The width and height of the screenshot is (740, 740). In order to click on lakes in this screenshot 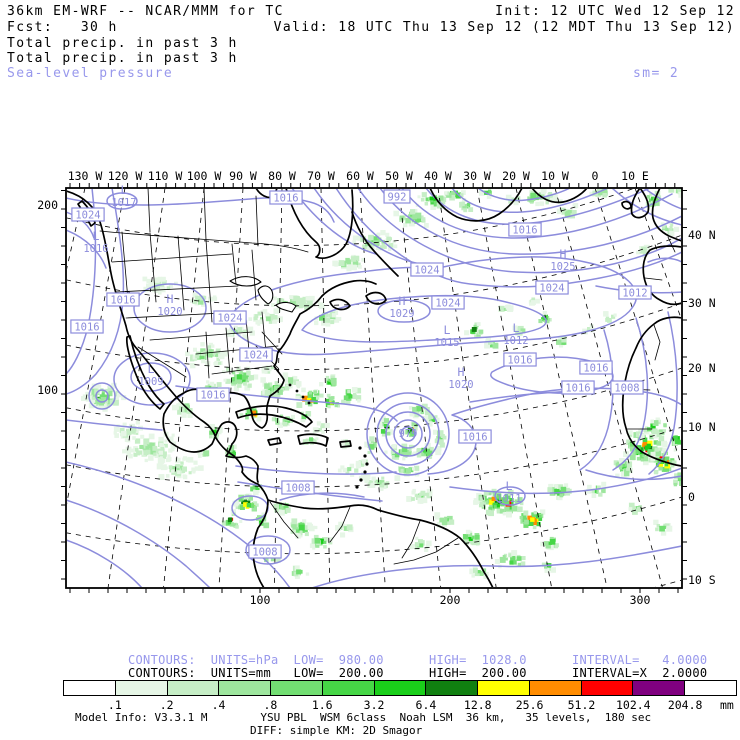, I will do `click(263, 294)`.